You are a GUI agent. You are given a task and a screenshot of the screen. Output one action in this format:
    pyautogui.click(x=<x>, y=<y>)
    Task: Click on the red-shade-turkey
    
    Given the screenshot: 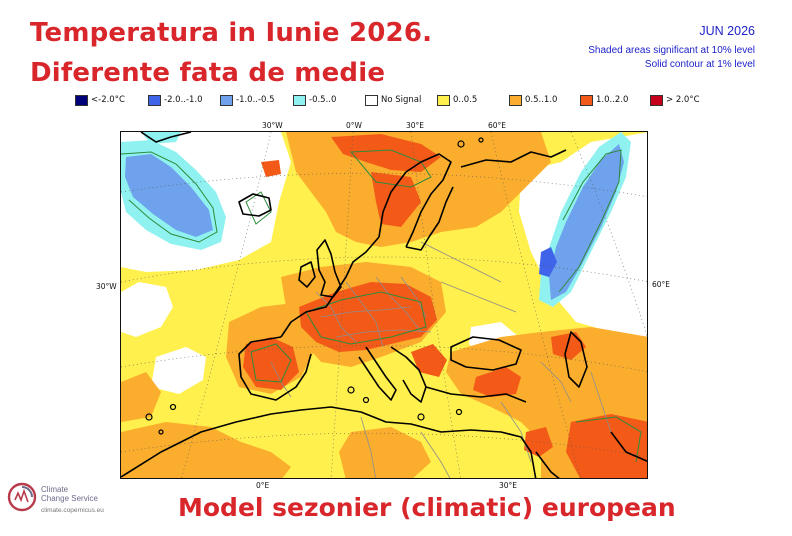 What is the action you would take?
    pyautogui.click(x=497, y=382)
    